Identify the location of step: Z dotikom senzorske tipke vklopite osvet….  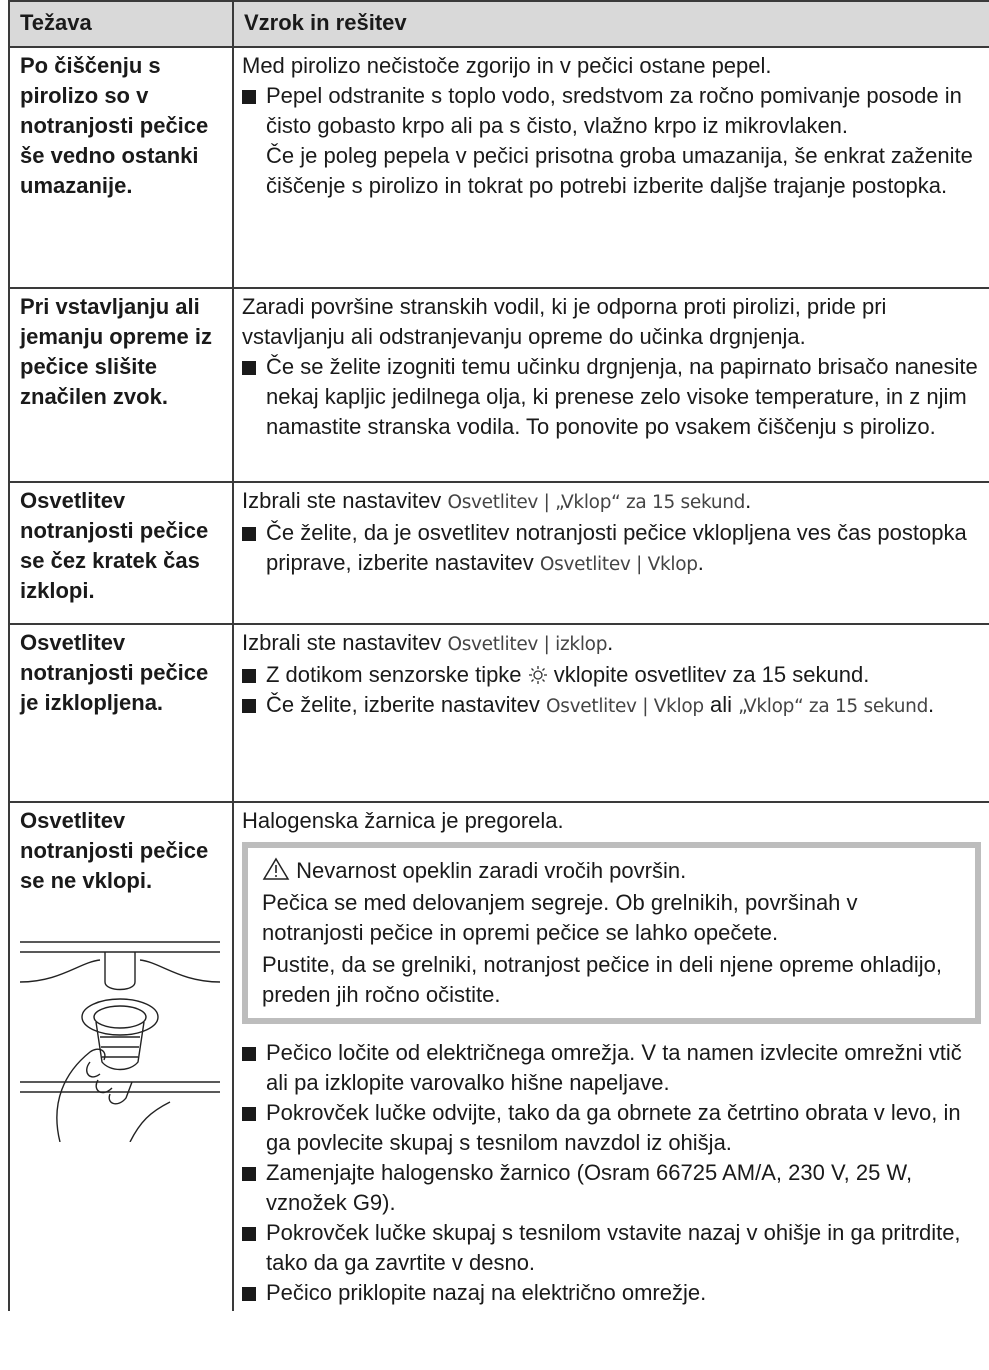
(611, 675).